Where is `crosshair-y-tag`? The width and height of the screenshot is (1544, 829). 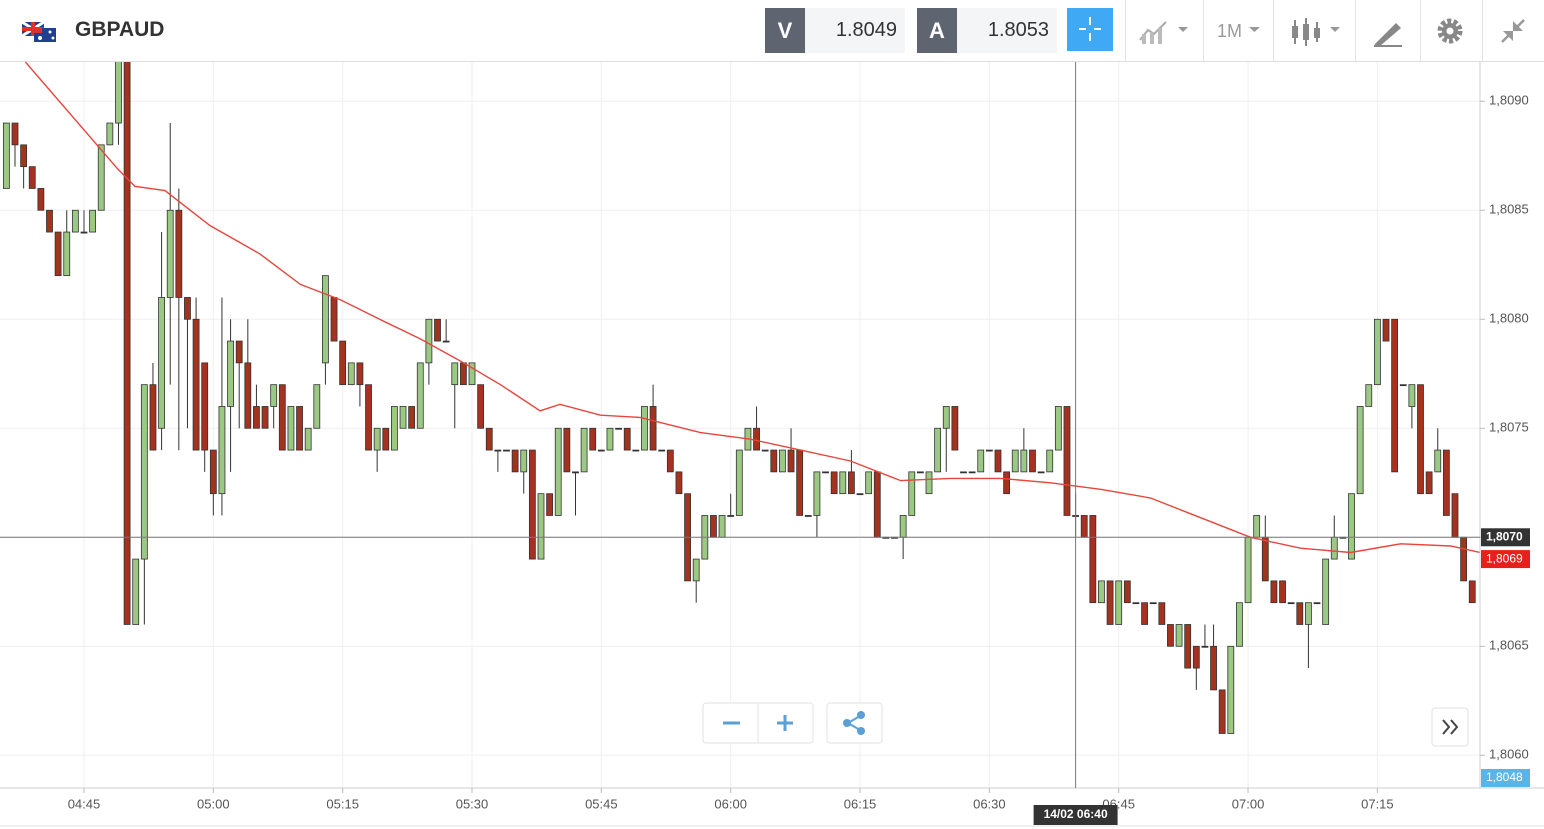
crosshair-y-tag is located at coordinates (1505, 537).